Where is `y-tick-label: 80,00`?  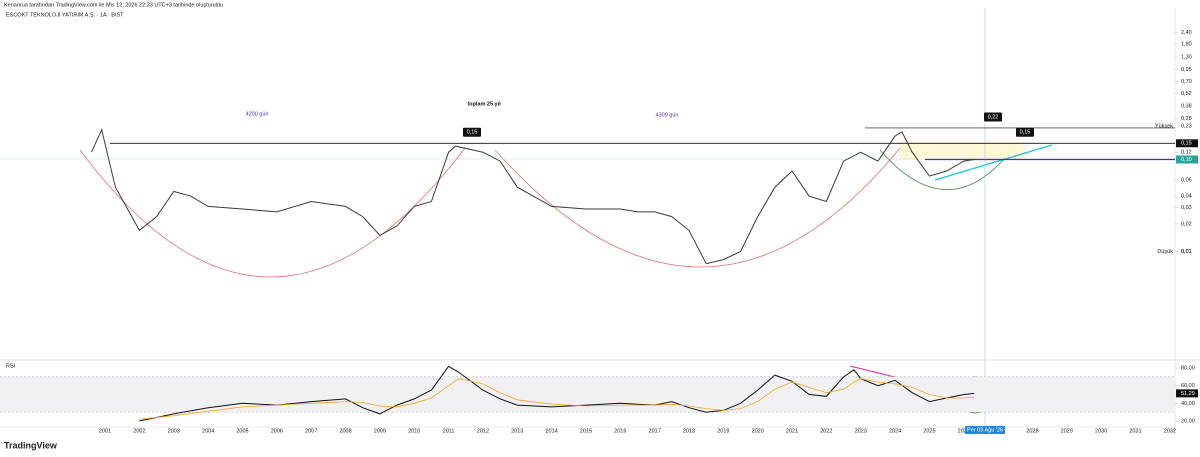 y-tick-label: 80,00 is located at coordinates (1188, 368).